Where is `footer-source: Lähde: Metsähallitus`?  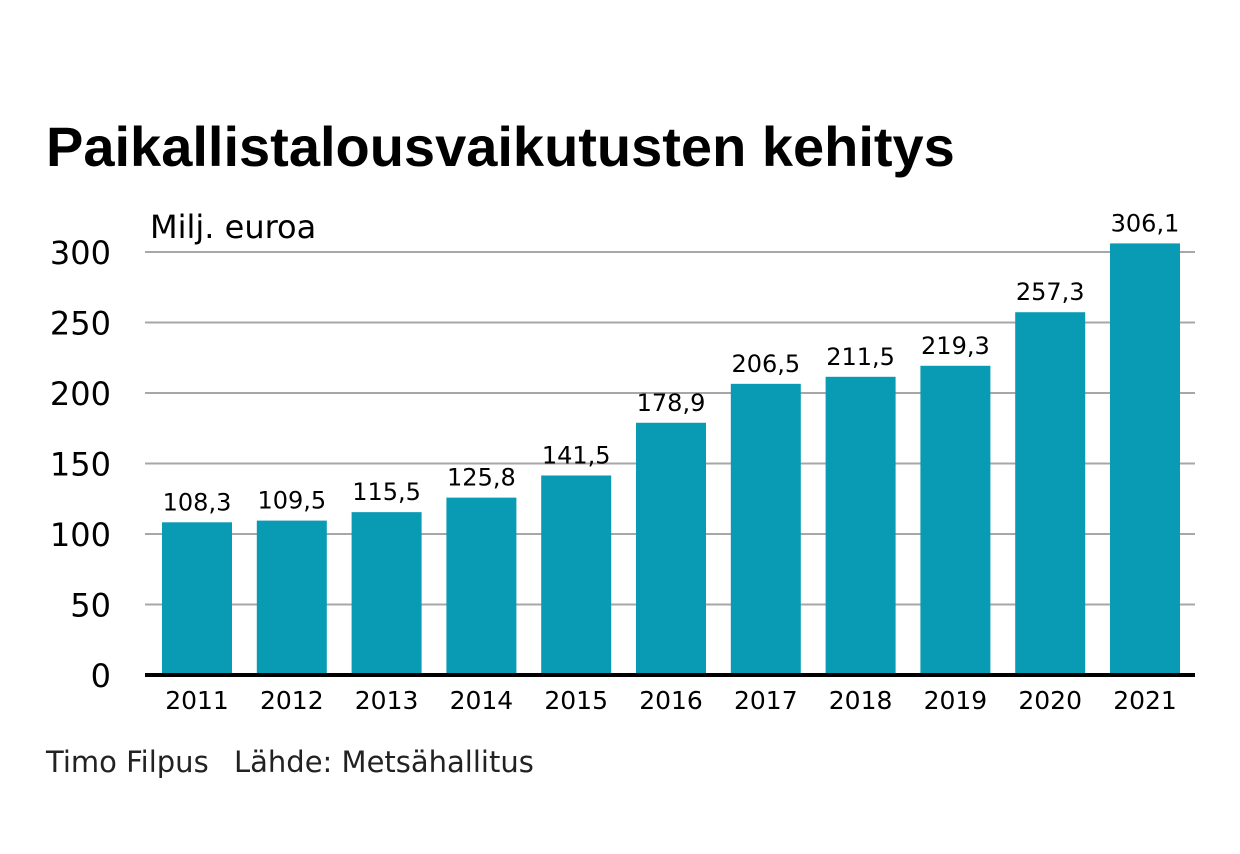 footer-source: Lähde: Metsähallitus is located at coordinates (384, 762).